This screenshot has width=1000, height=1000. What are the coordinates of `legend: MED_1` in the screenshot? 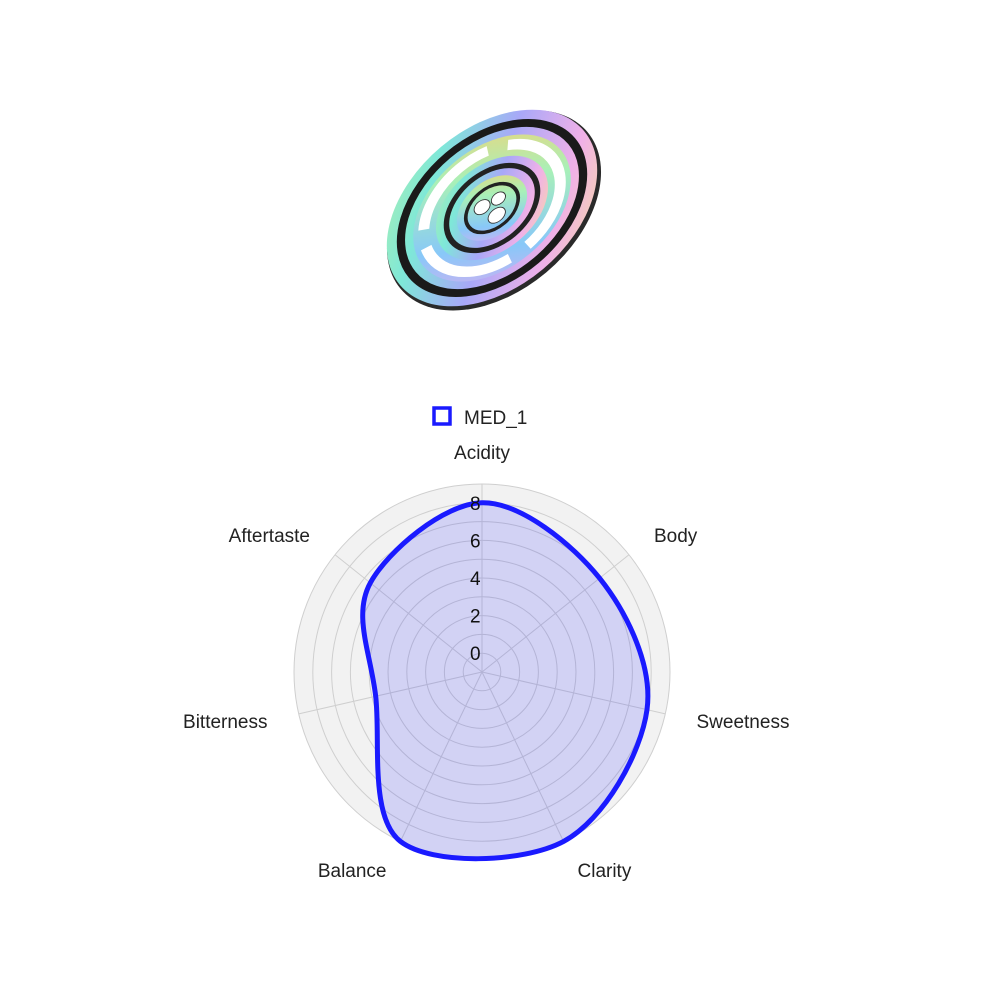 It's located at (479, 417).